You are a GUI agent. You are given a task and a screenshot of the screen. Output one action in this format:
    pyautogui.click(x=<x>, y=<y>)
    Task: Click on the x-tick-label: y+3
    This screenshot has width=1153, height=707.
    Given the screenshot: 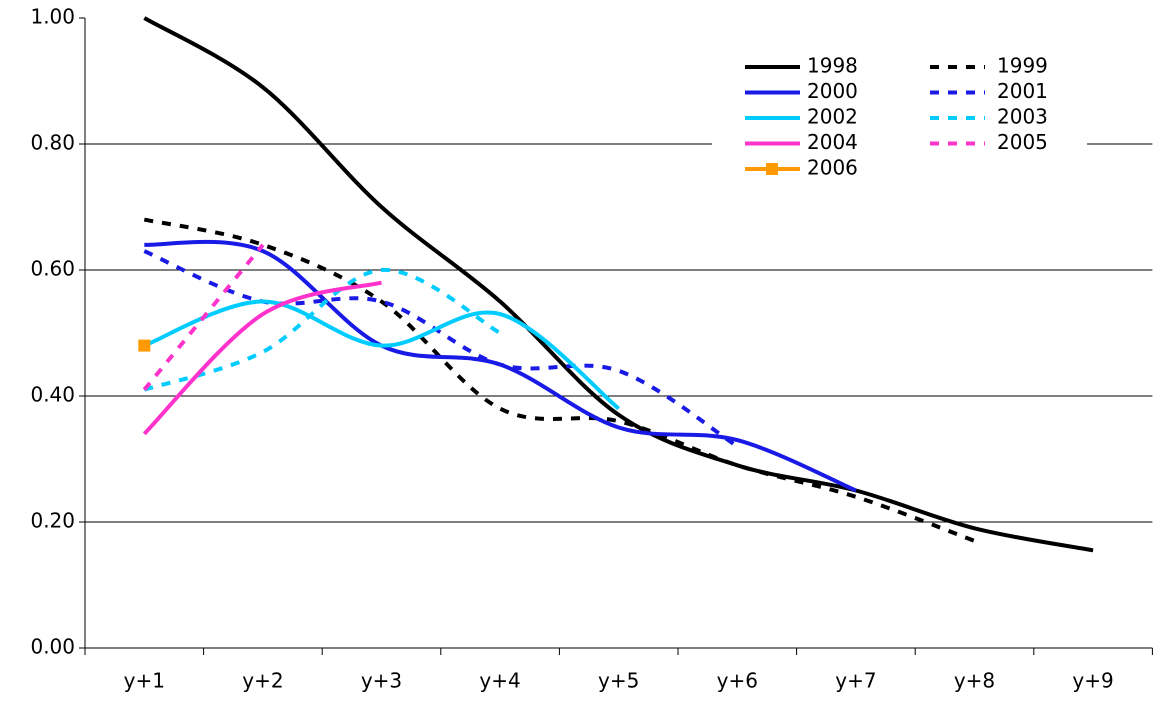 What is the action you would take?
    pyautogui.click(x=381, y=681)
    